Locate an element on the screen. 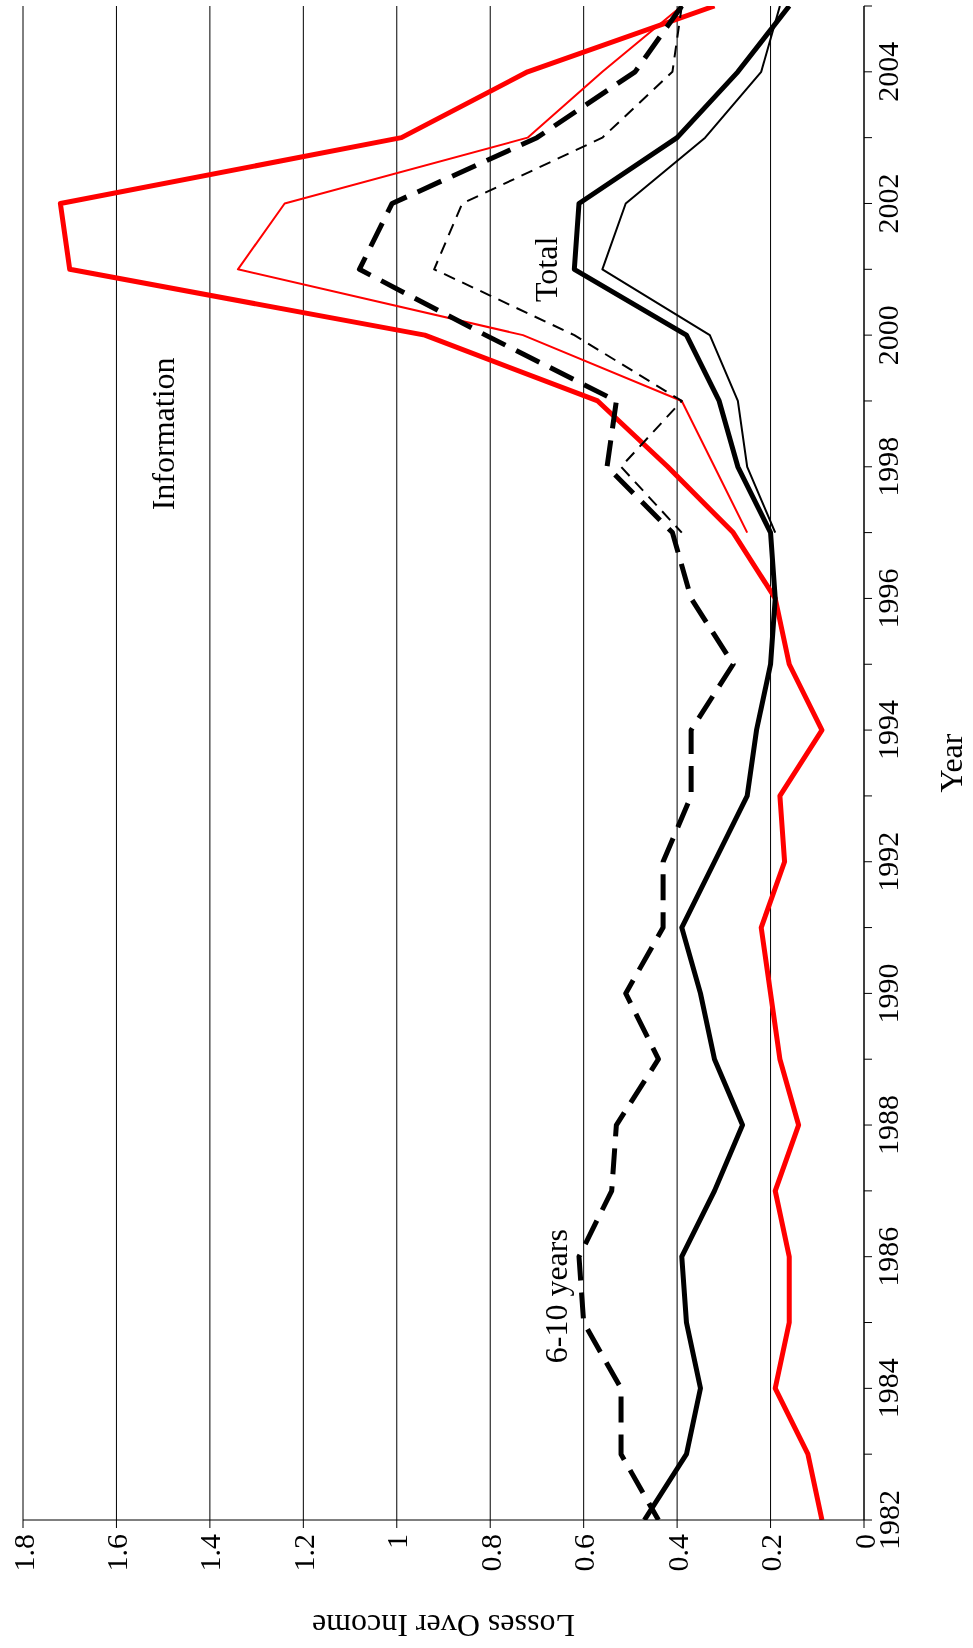  y-tick-label: 1992 is located at coordinates (888, 861).